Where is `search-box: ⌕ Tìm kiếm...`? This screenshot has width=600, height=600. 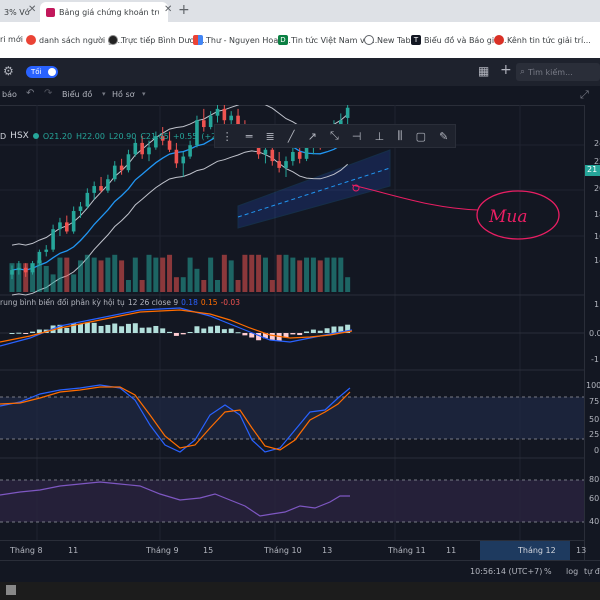 search-box: ⌕ Tìm kiếm... is located at coordinates (558, 72).